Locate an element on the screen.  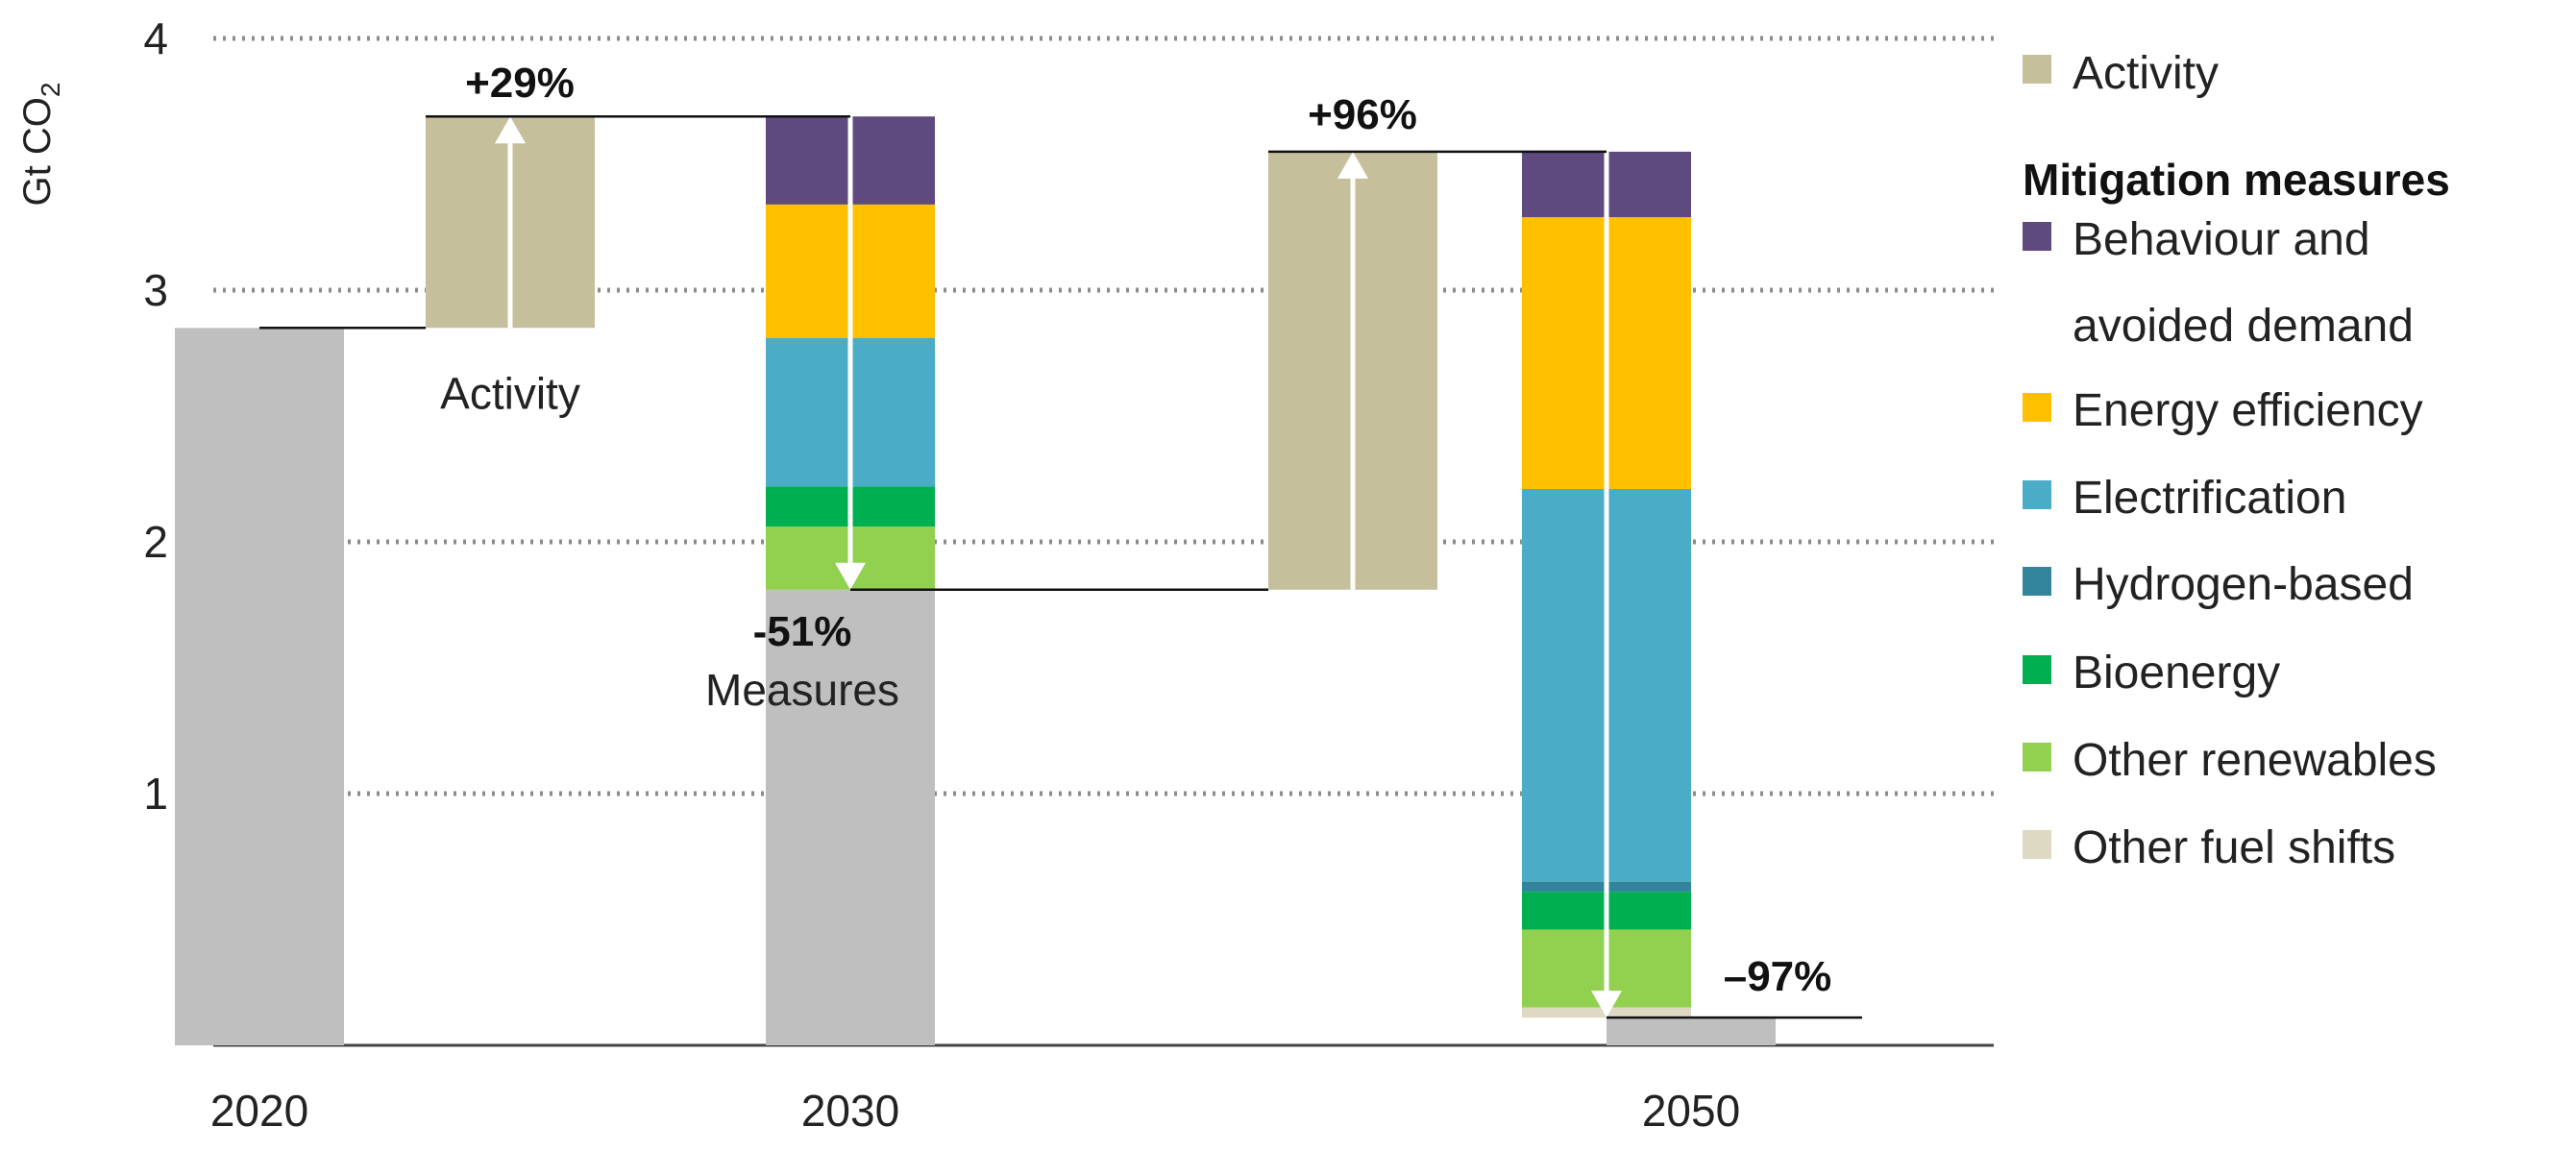
legend-swatch-other_fuel_shifts is located at coordinates (2037, 844).